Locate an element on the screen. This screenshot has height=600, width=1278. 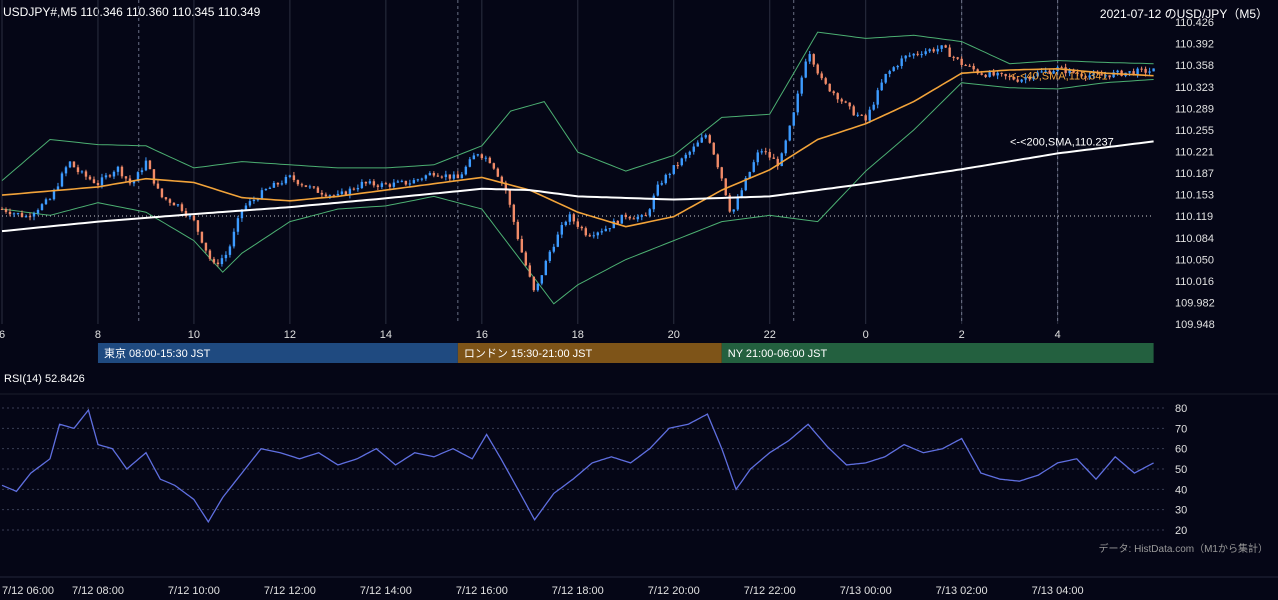
hour-tick-label: 10 is located at coordinates (194, 335).